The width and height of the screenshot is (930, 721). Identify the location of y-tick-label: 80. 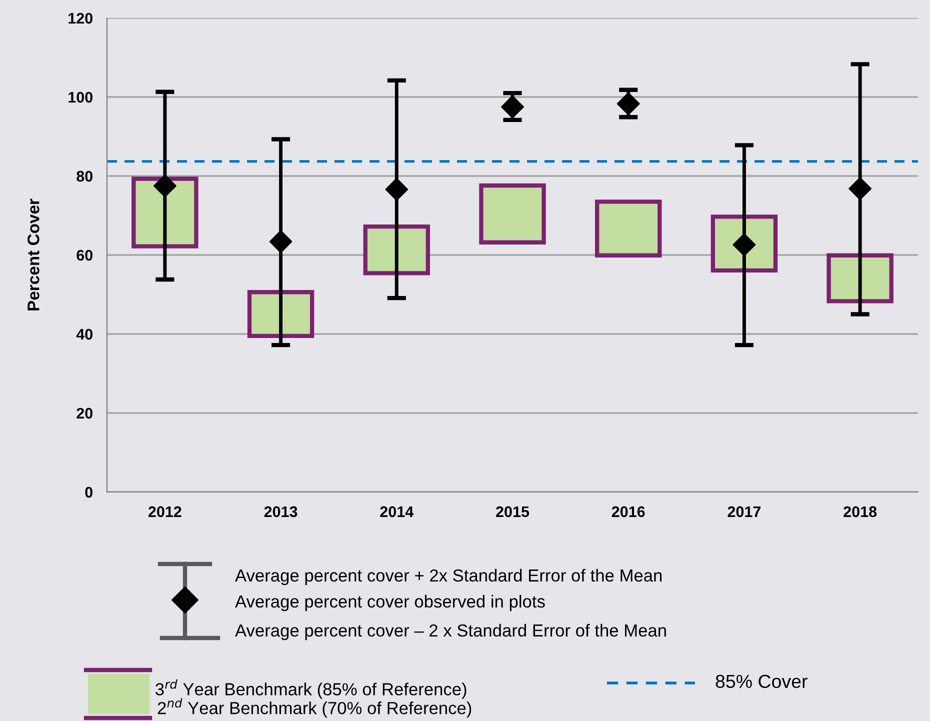
(84, 176).